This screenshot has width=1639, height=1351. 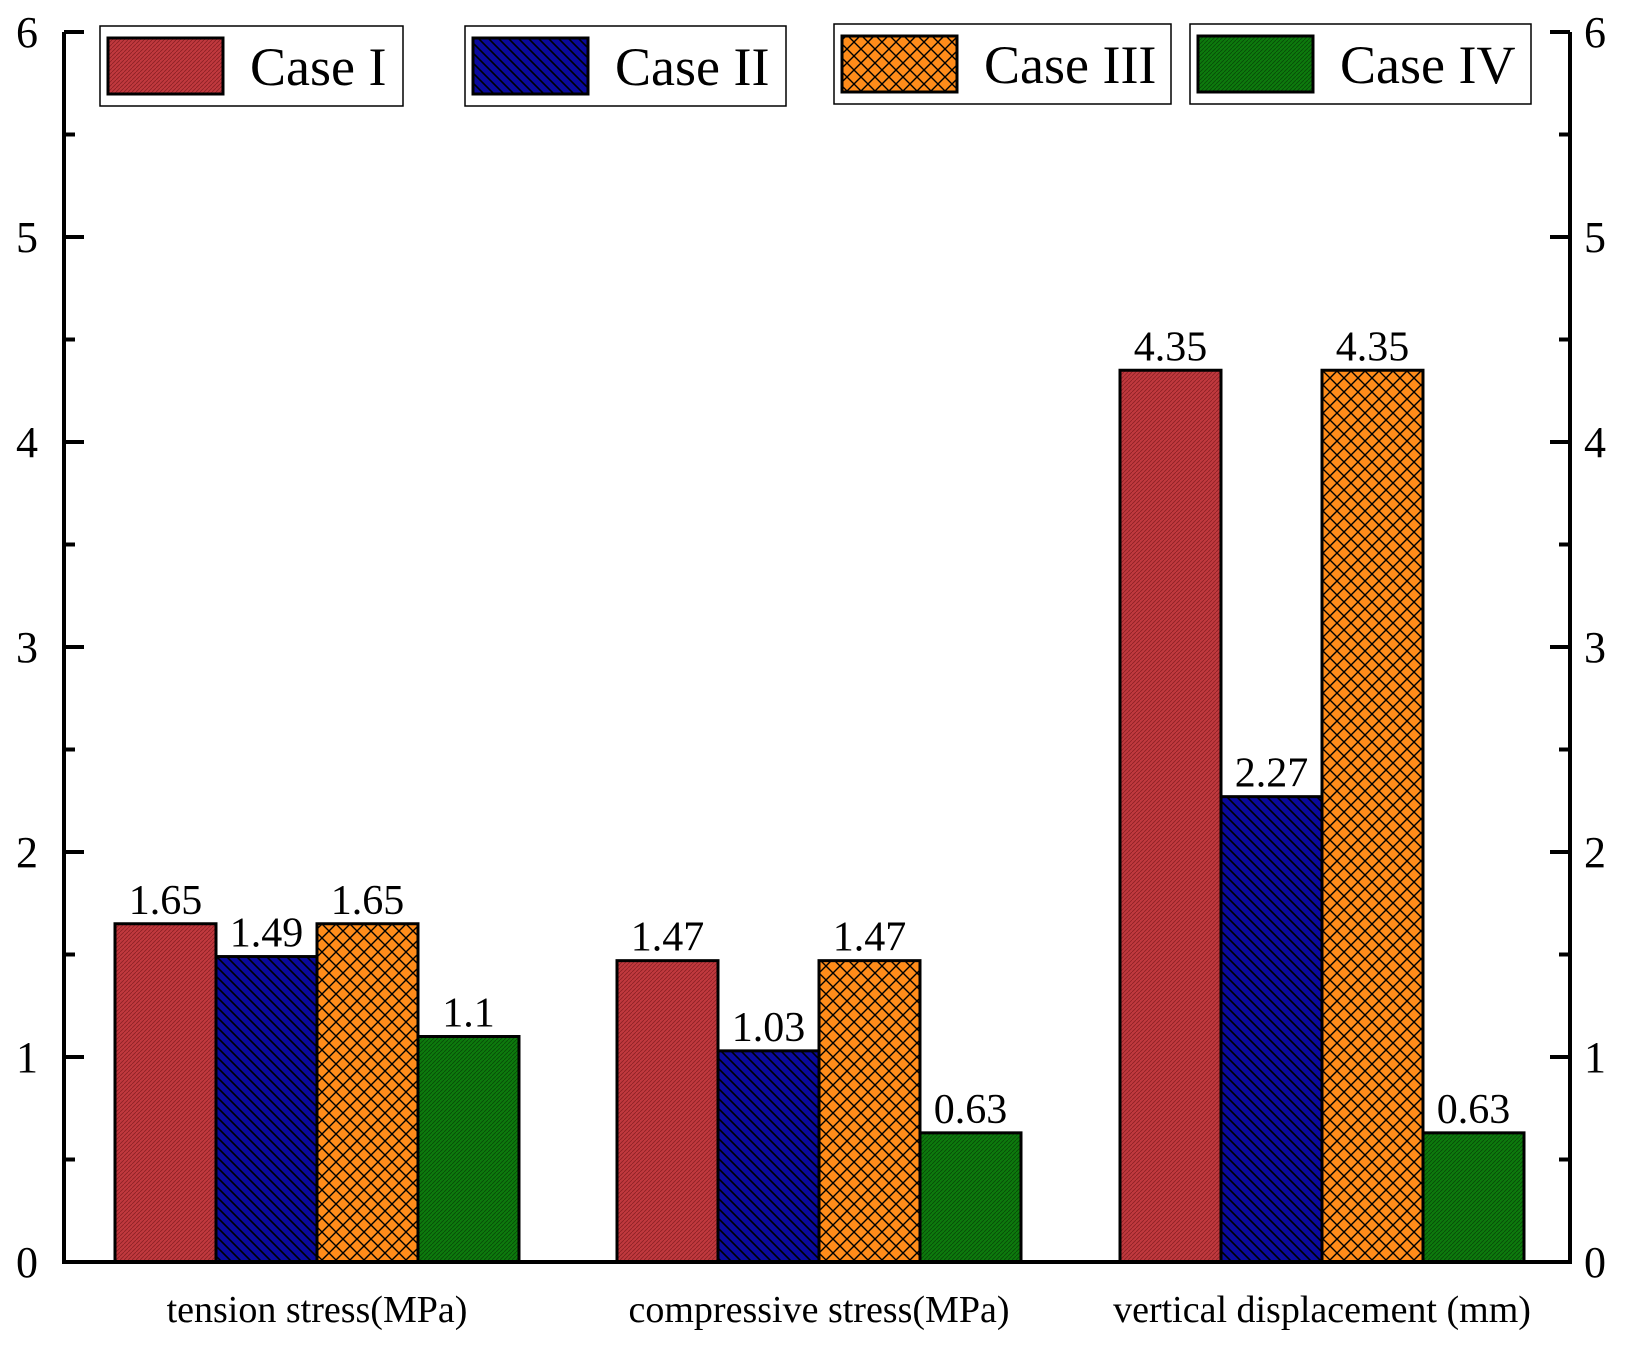 I want to click on y-tick-label-right: 4, so click(x=1595, y=442).